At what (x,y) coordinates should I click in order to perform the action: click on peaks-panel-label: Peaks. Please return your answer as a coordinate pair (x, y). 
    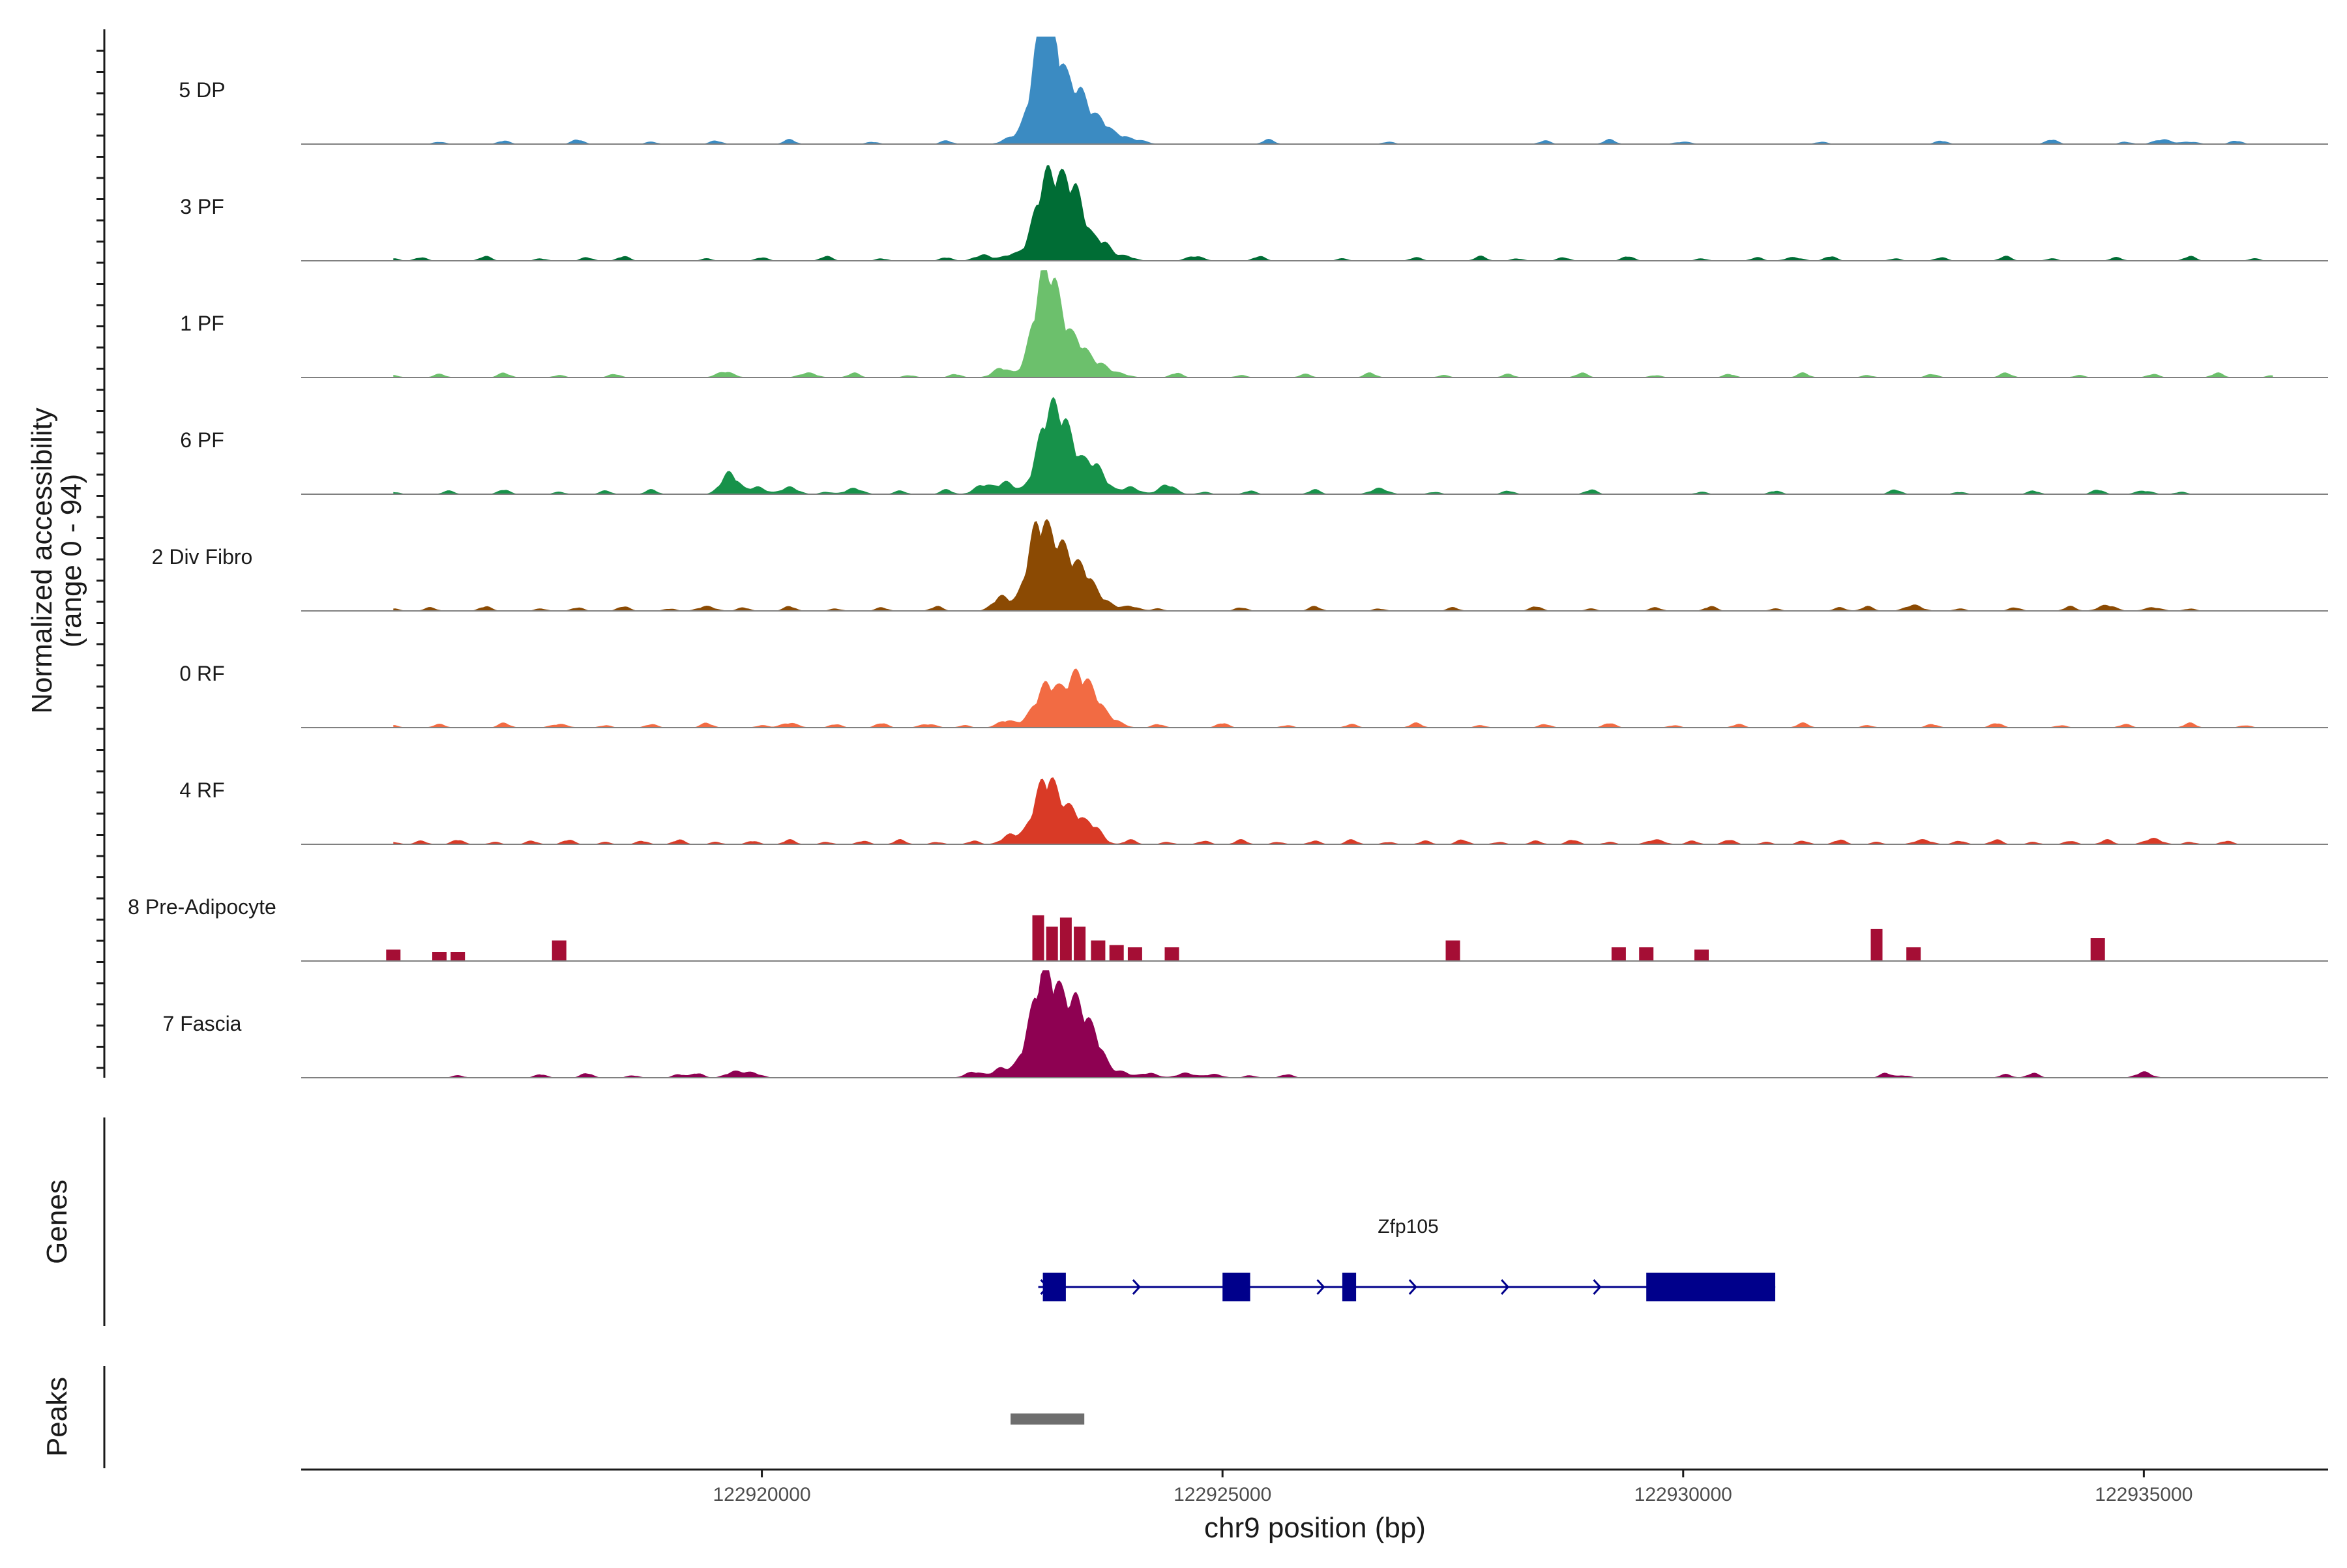
    Looking at the image, I should click on (57, 1417).